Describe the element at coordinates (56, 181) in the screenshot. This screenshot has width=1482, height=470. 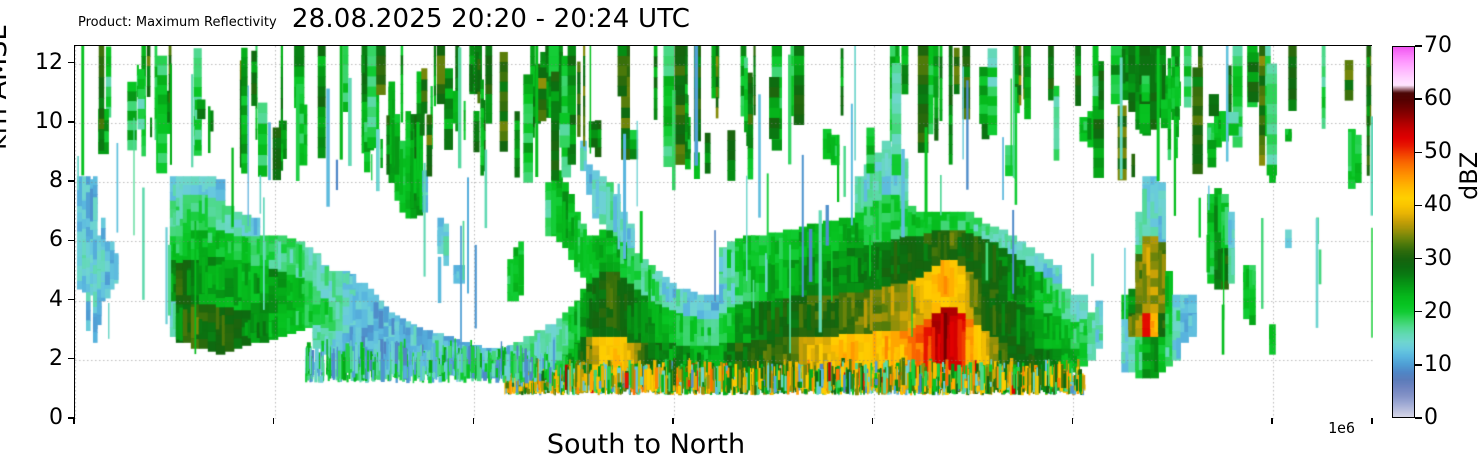
I see `y-tick-label: 8` at that location.